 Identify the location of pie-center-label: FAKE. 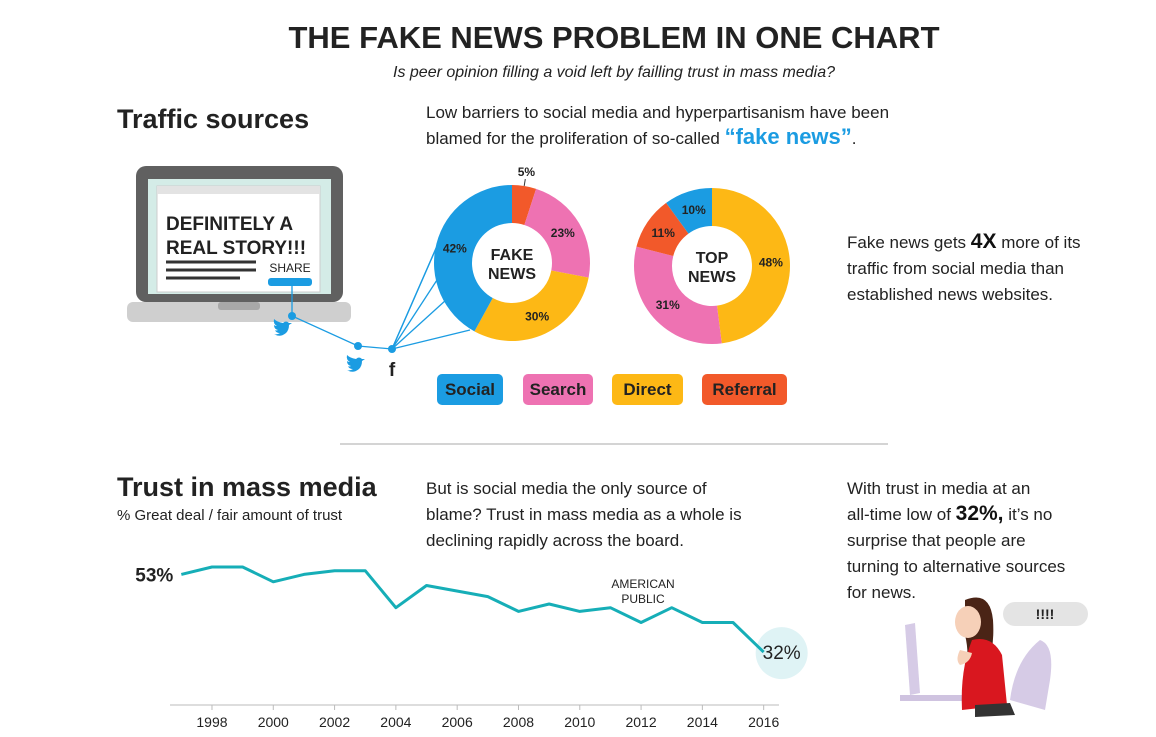
(512, 255).